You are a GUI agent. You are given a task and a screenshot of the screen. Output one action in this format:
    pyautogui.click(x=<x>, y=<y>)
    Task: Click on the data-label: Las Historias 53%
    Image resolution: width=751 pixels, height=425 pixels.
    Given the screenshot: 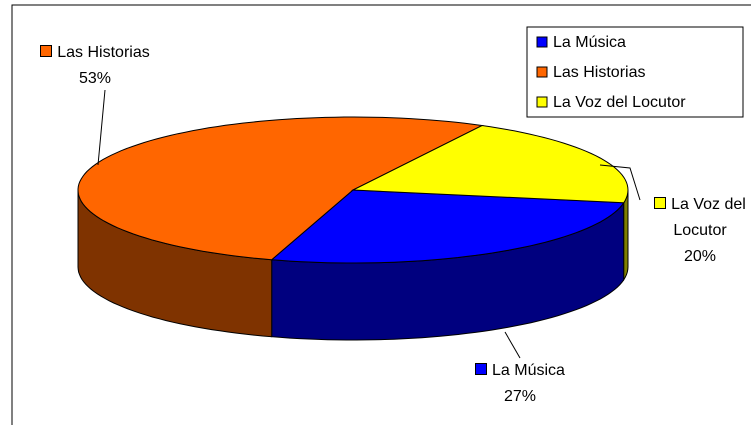 What is the action you would take?
    pyautogui.click(x=95, y=66)
    